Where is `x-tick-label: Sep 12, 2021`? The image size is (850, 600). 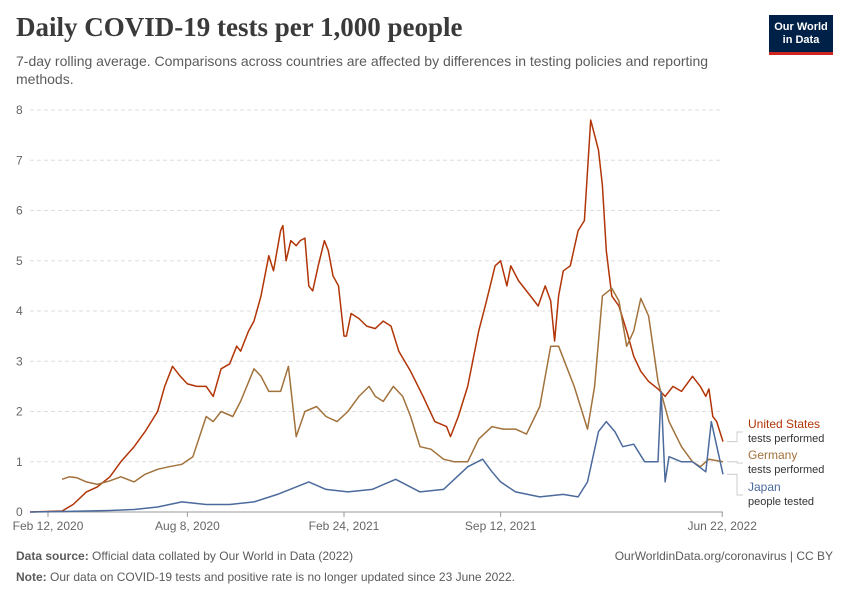 x-tick-label: Sep 12, 2021 is located at coordinates (501, 526).